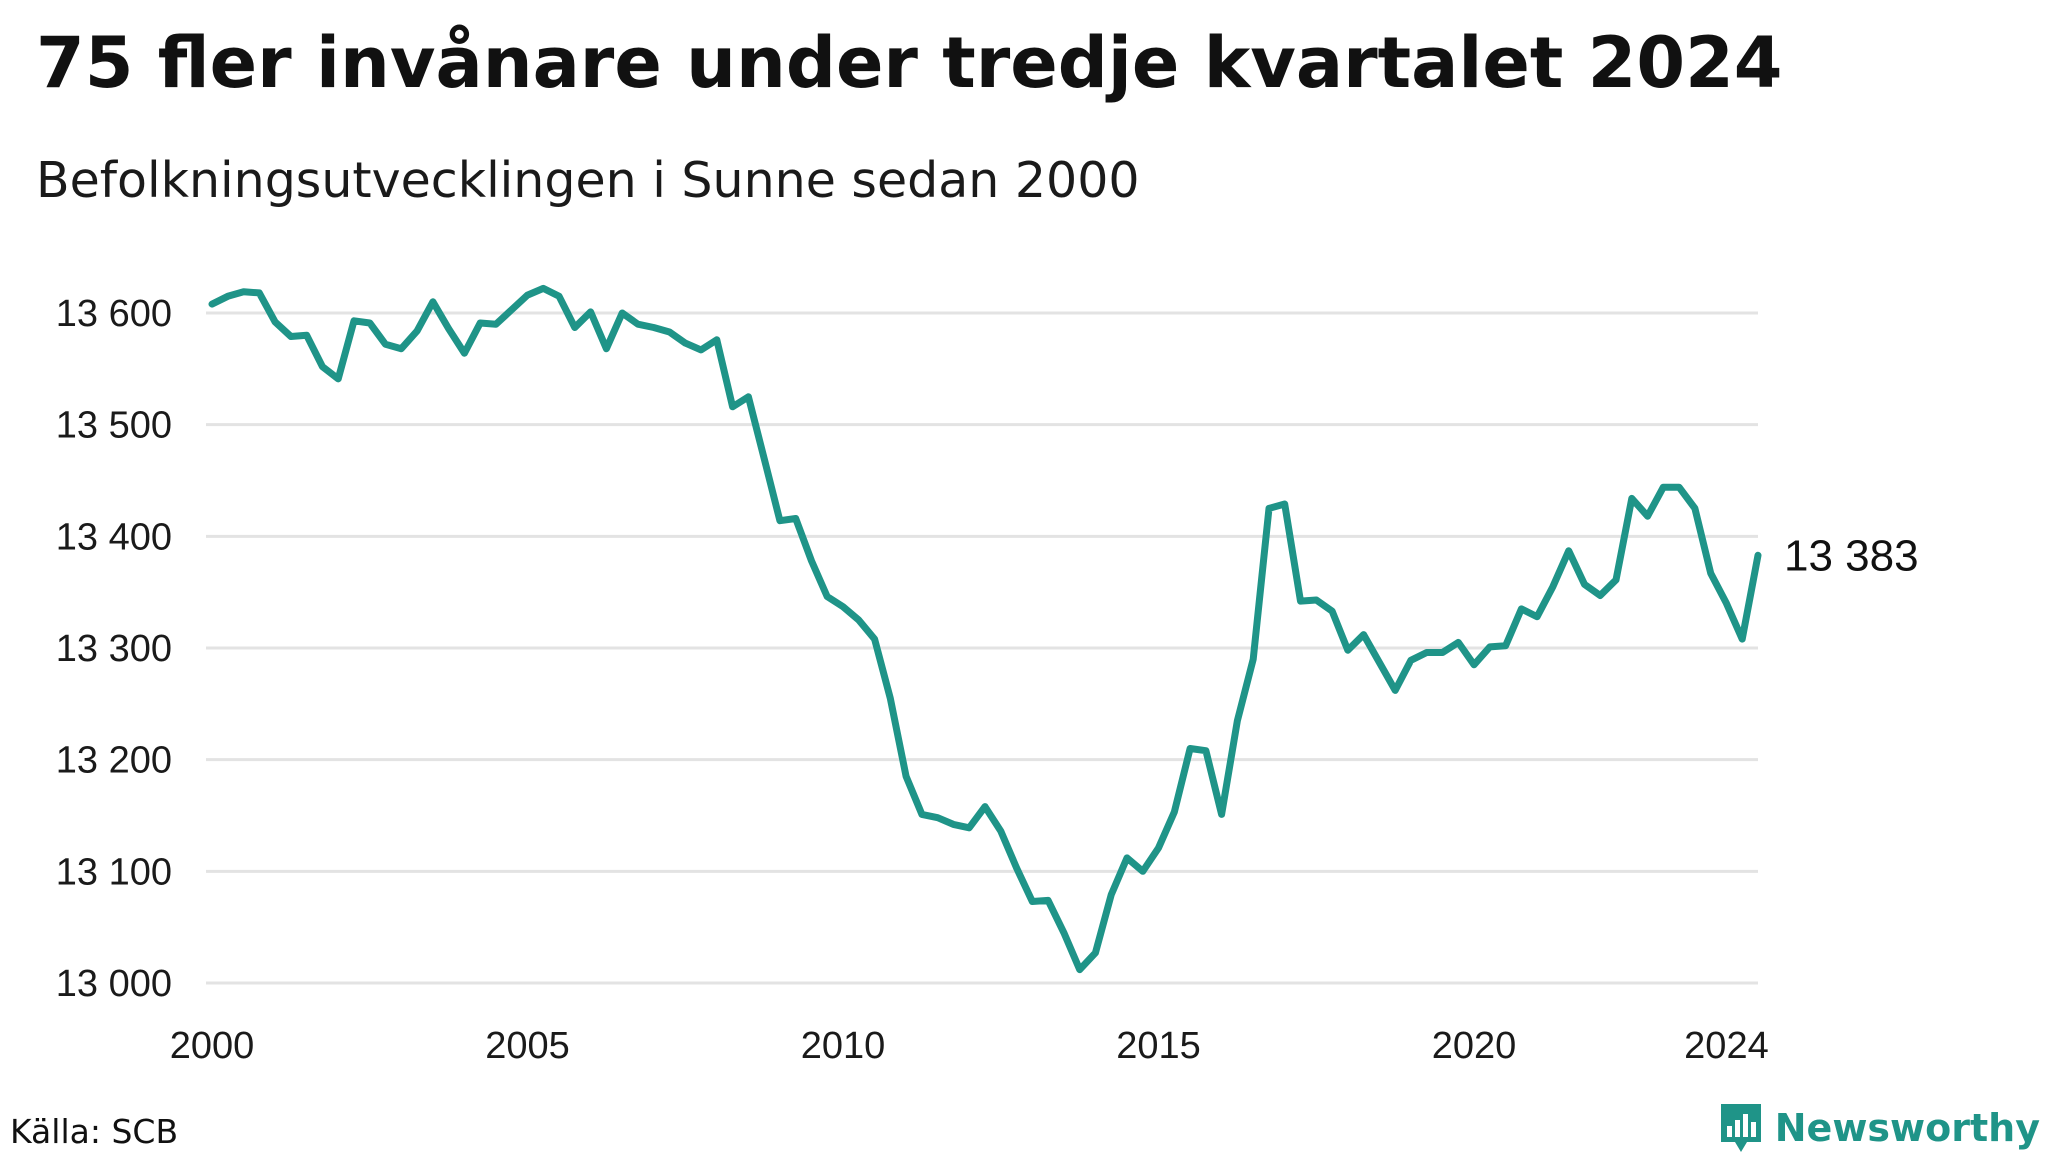 The width and height of the screenshot is (2048, 1156). I want to click on x-tick-label: 2005, so click(527, 1046).